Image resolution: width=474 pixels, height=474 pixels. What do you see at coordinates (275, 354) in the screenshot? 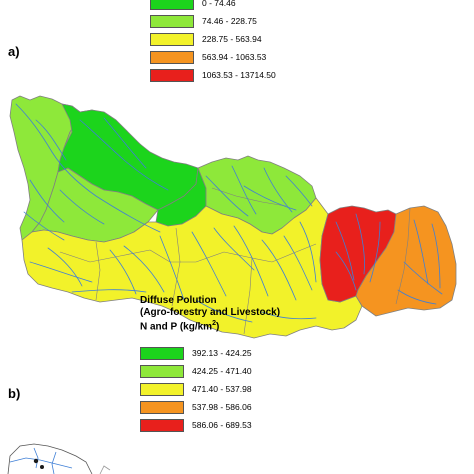
I see `legend-b-item: 392.13 - 424.25` at bounding box center [275, 354].